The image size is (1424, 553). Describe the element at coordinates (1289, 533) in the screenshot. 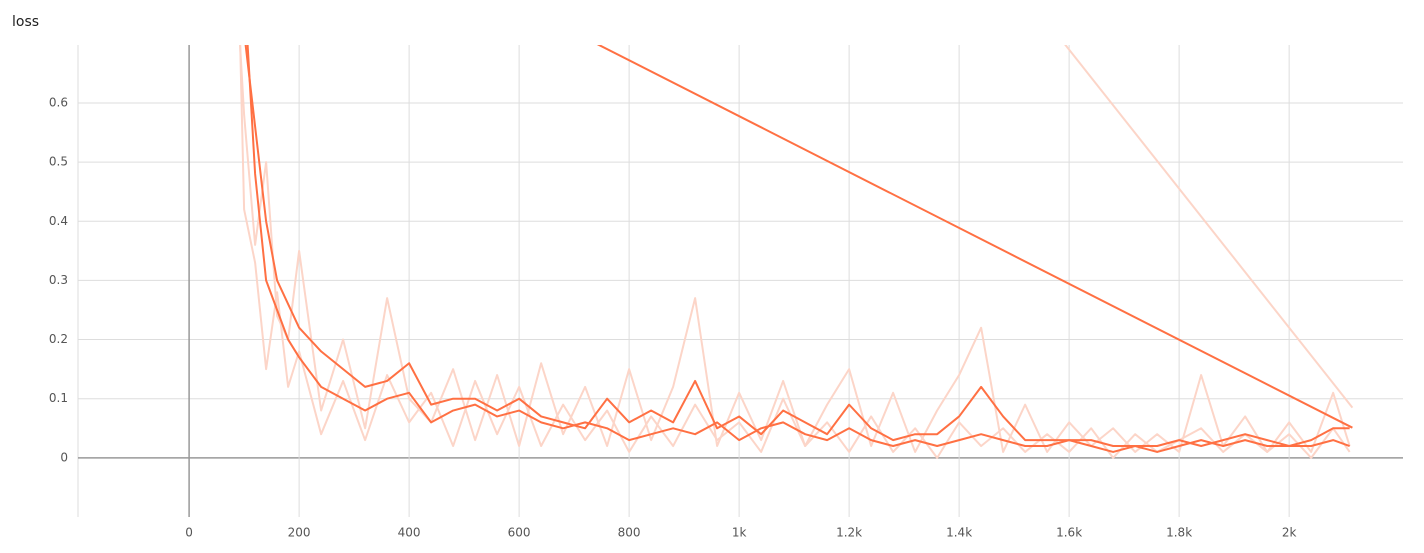

I see `x-tick-label: 2k` at that location.